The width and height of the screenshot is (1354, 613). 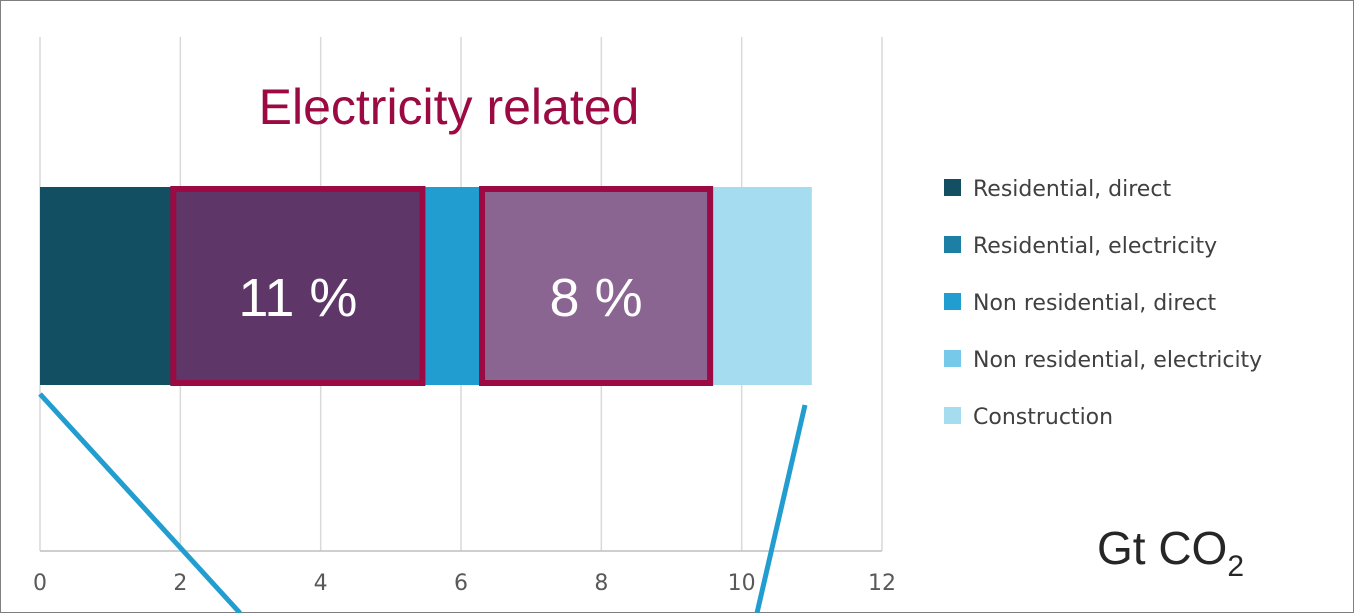 I want to click on callout-line-left, so click(x=140, y=502).